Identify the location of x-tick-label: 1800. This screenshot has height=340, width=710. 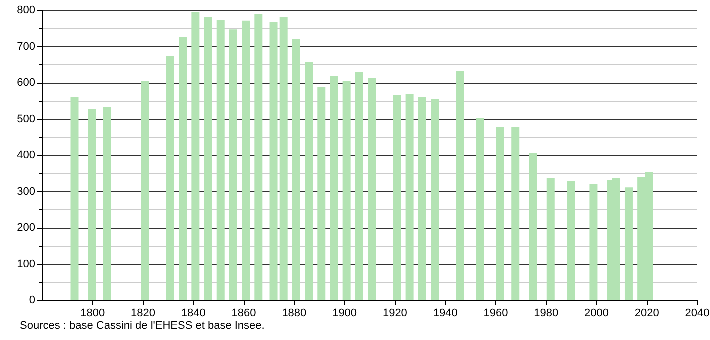
(93, 314).